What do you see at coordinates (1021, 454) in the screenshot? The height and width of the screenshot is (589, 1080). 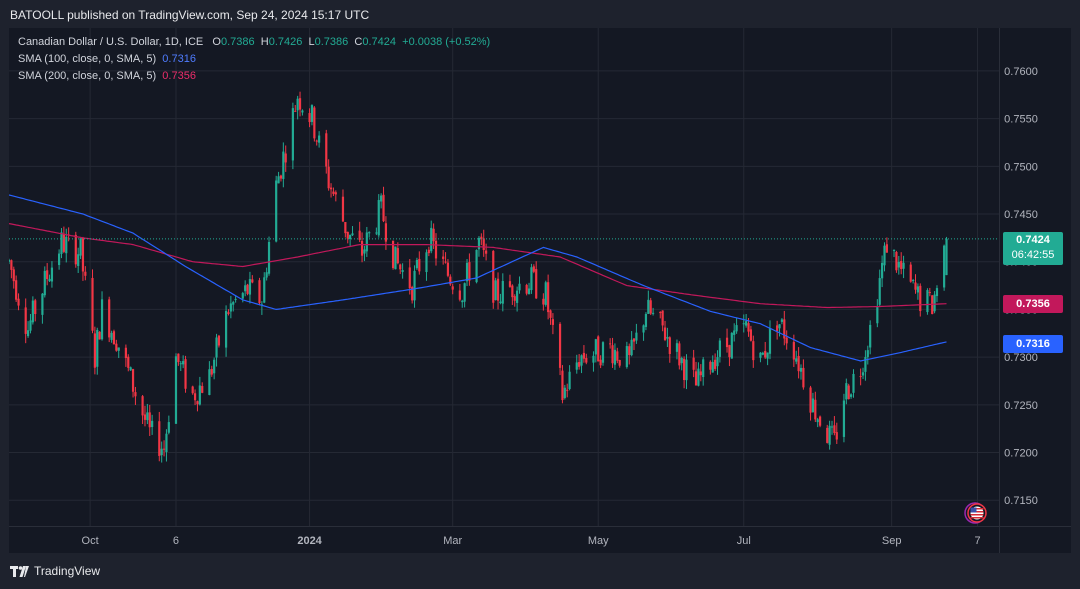 I see `y-tick-label: 0.7200` at bounding box center [1021, 454].